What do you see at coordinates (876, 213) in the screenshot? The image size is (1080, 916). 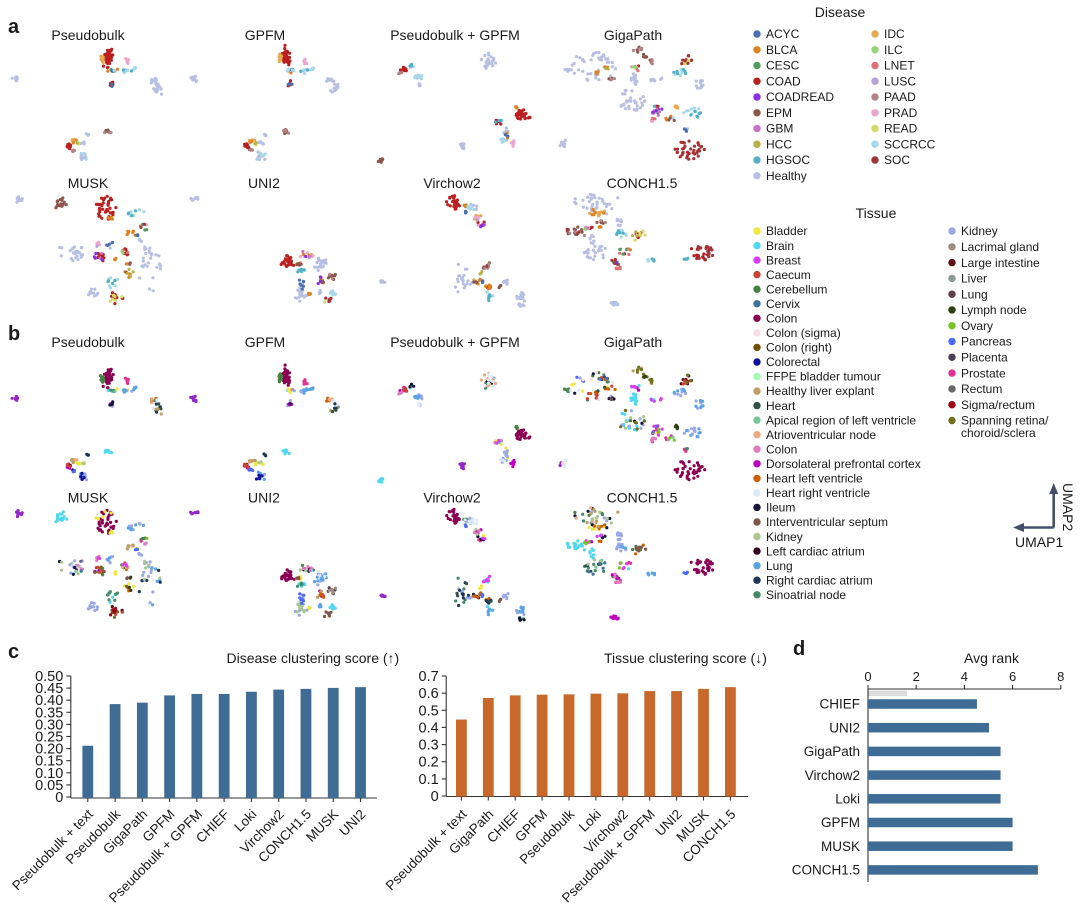 I see `svg-text: Tissue` at bounding box center [876, 213].